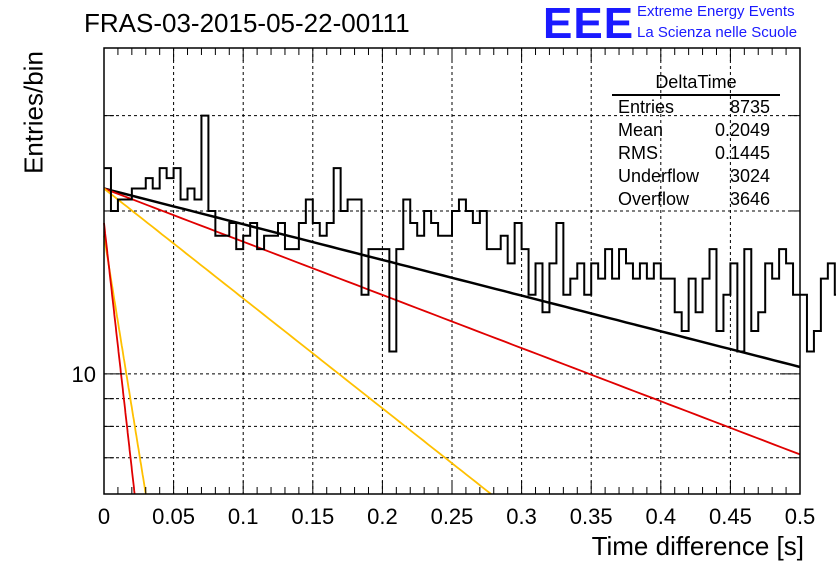  What do you see at coordinates (749, 176) in the screenshot?
I see `stats-value: 3024` at bounding box center [749, 176].